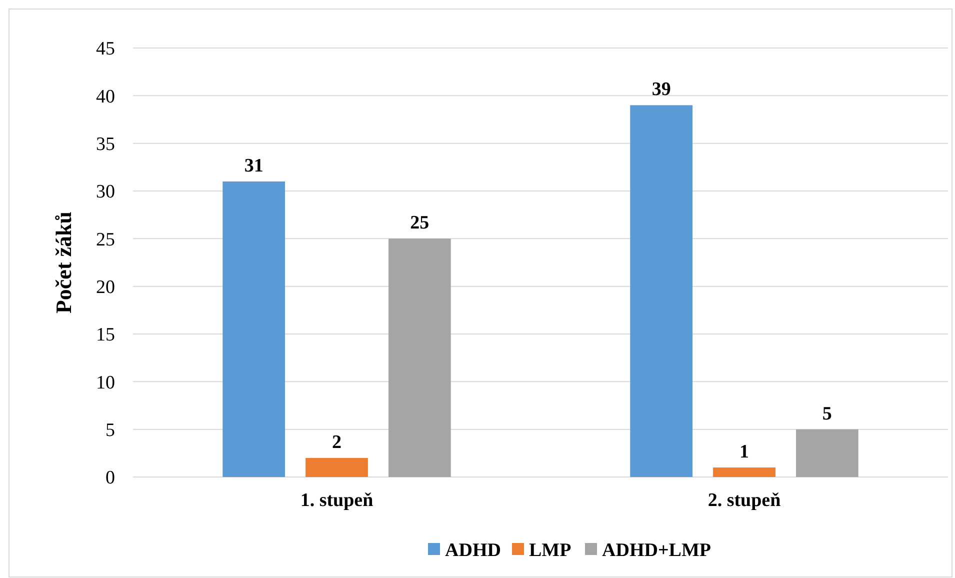 The width and height of the screenshot is (955, 578). Describe the element at coordinates (105, 192) in the screenshot. I see `y-tick-label: 30` at that location.